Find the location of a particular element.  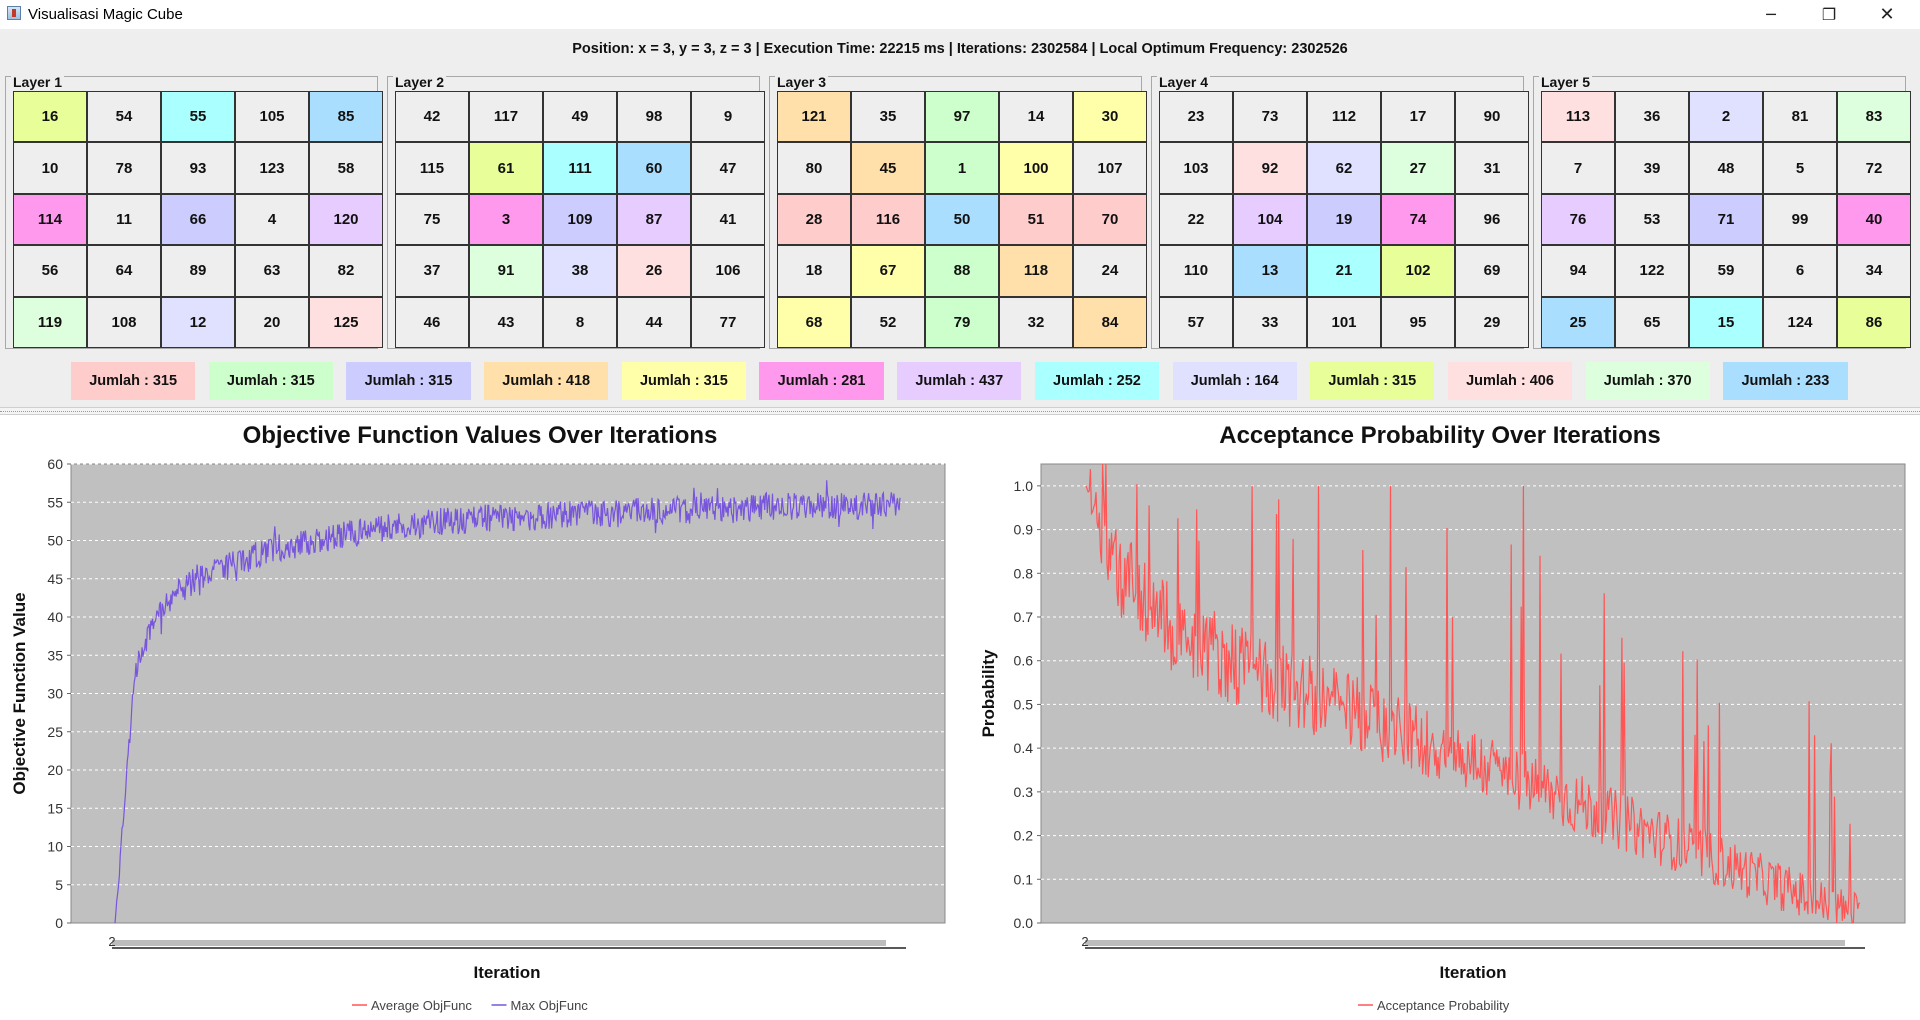

cube-cell: 60 is located at coordinates (654, 168).